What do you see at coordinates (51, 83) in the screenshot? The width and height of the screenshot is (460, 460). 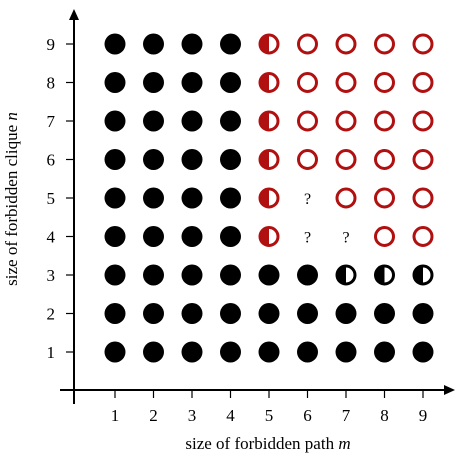 I see `y-tick-label: 8` at bounding box center [51, 83].